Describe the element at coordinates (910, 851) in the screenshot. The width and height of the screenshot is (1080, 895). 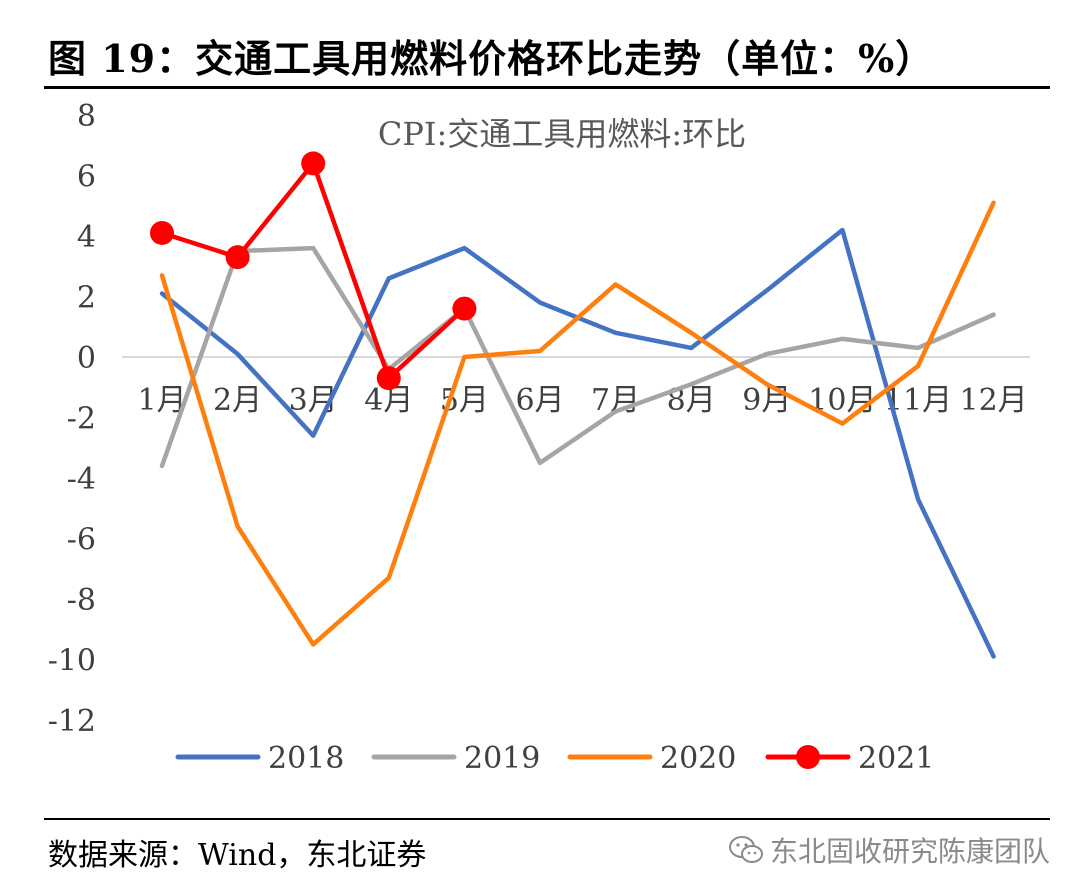
I see `watermark-text: 东北固收研究陈康团队` at that location.